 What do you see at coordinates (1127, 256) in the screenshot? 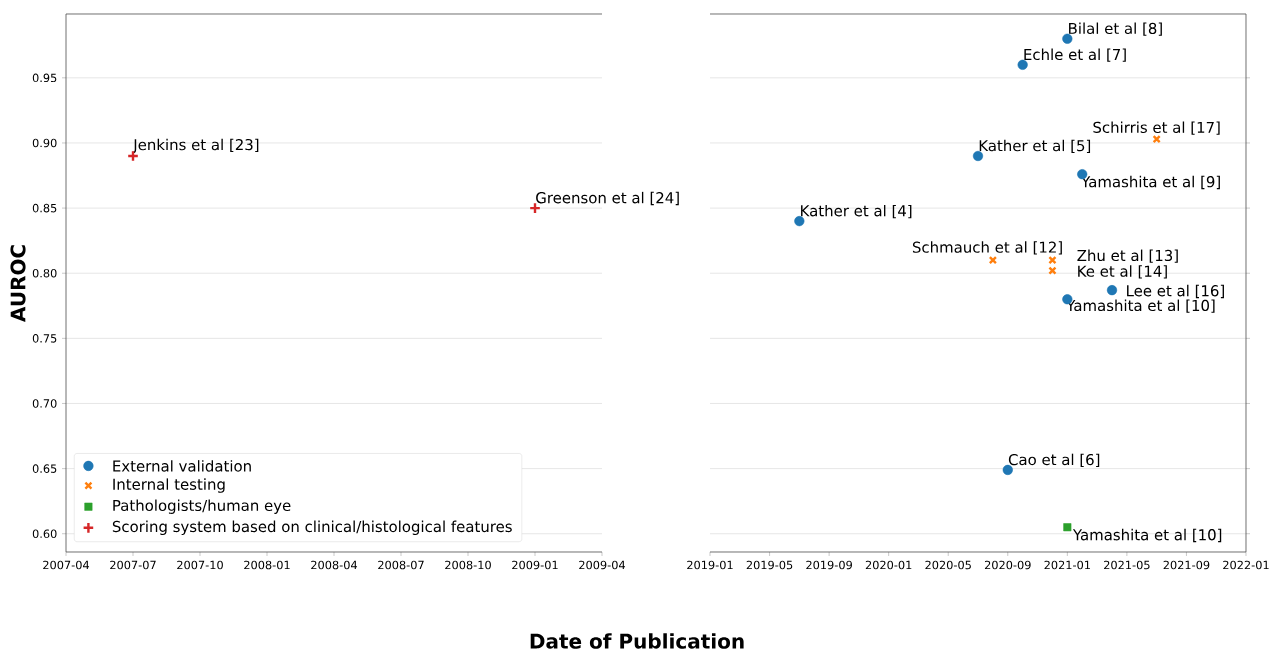
I see `annotation: Zhu et al [13]` at bounding box center [1127, 256].